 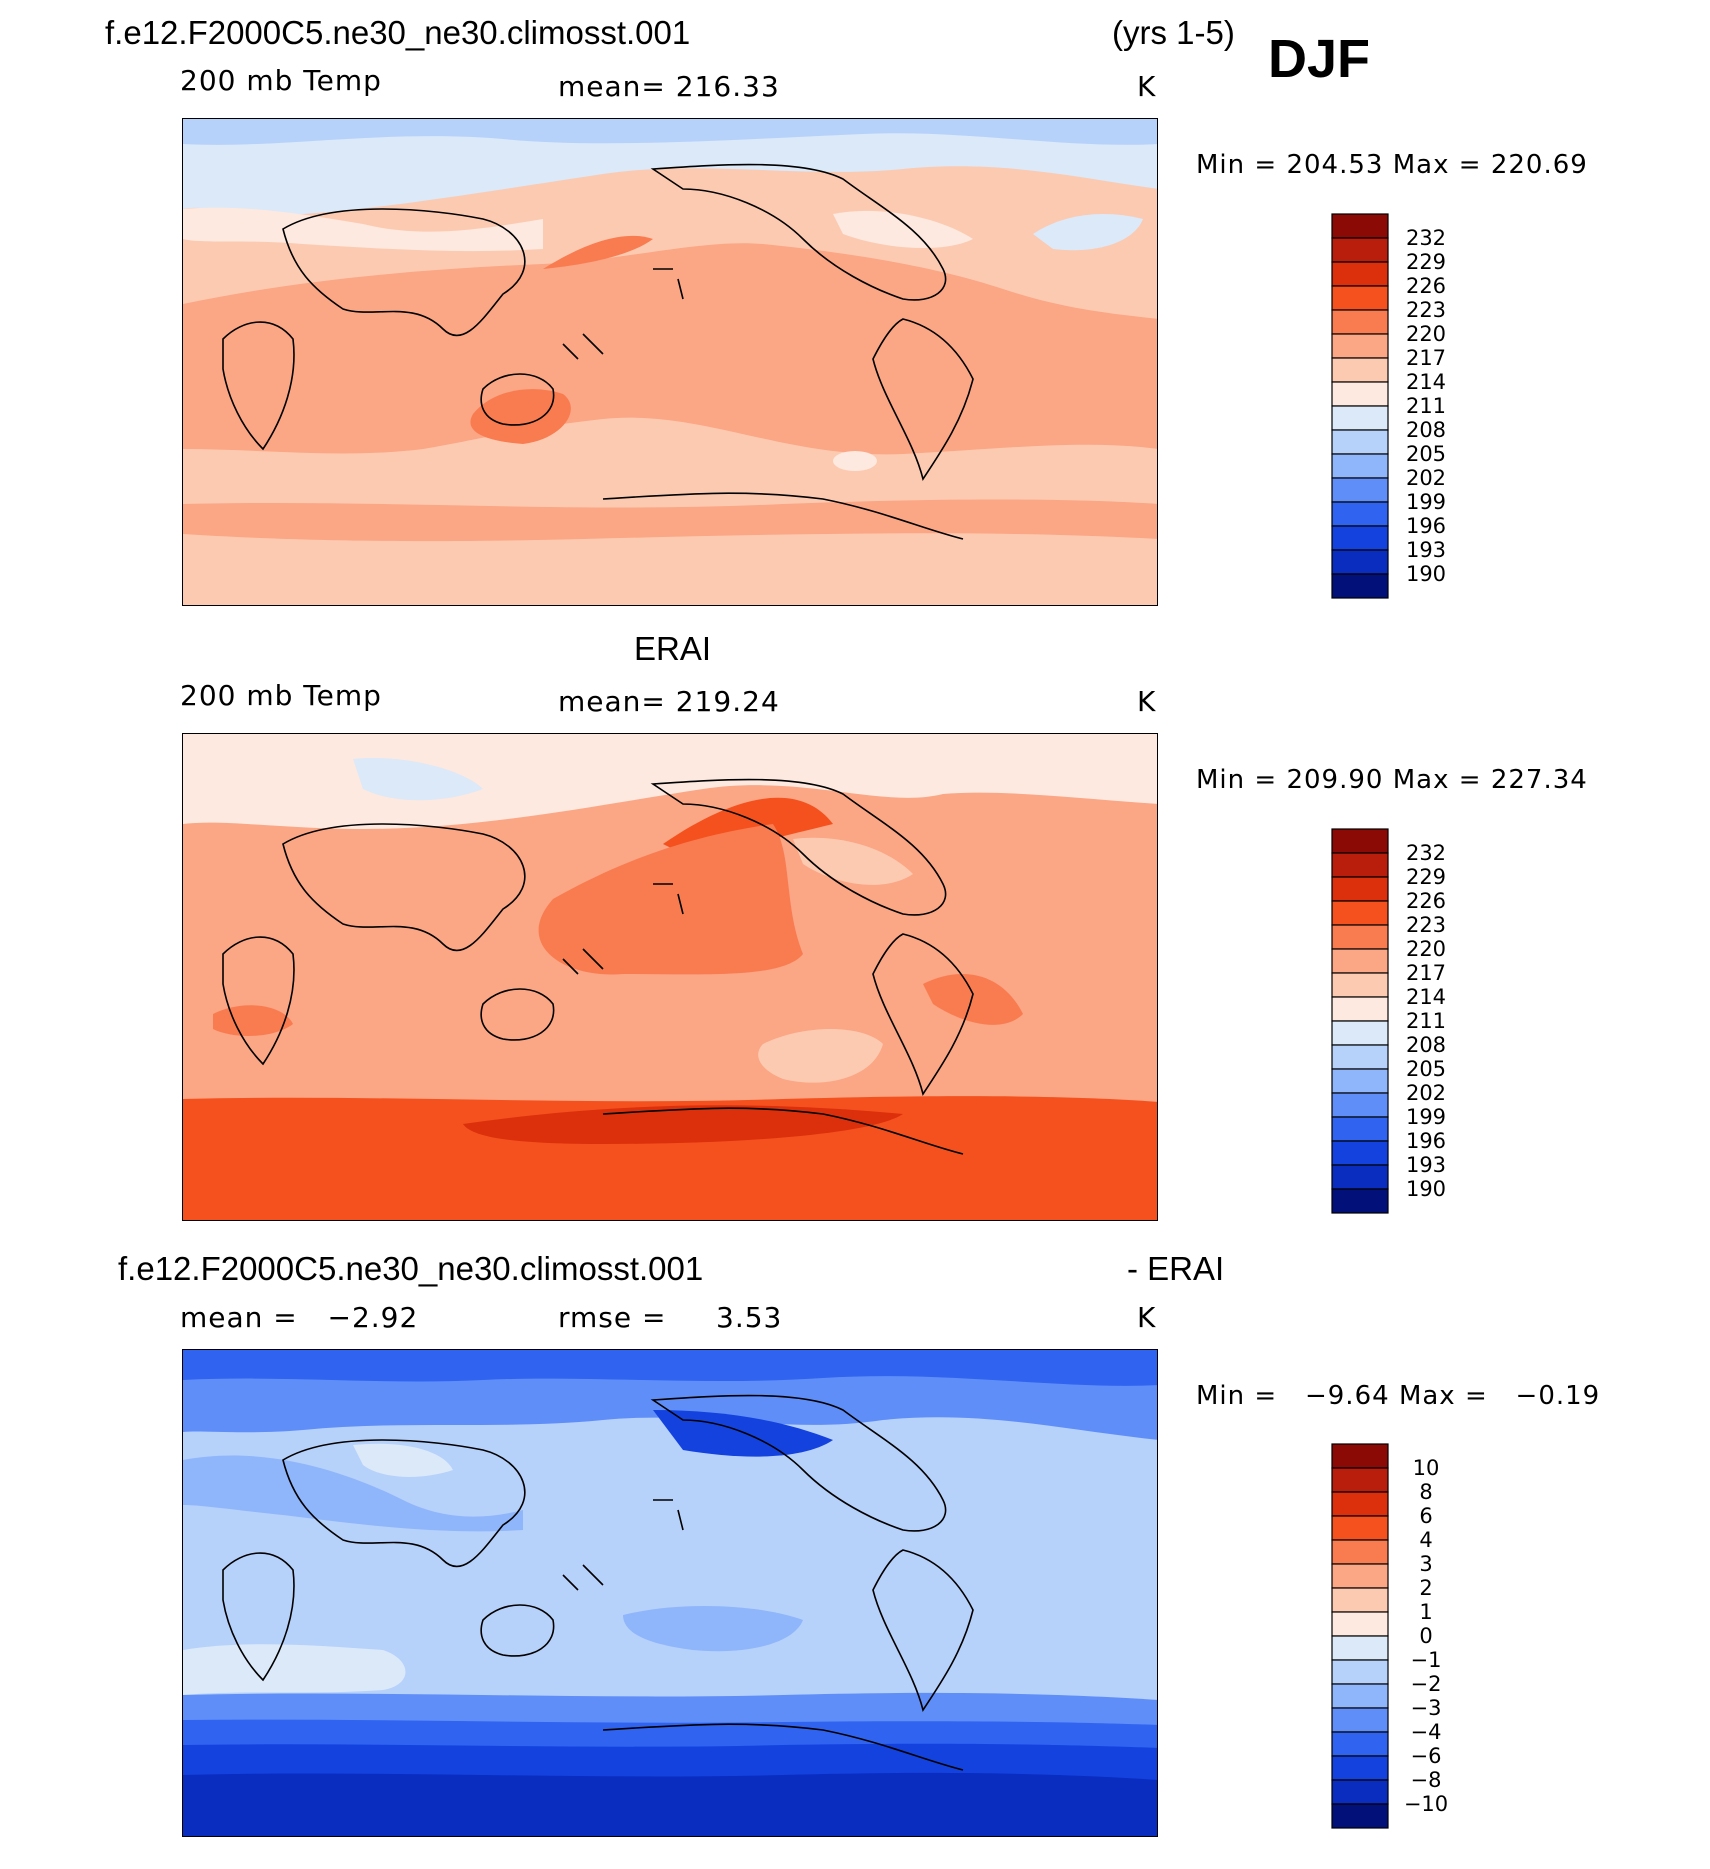 I want to click on panel1-max-label: Max, so click(x=1421, y=165).